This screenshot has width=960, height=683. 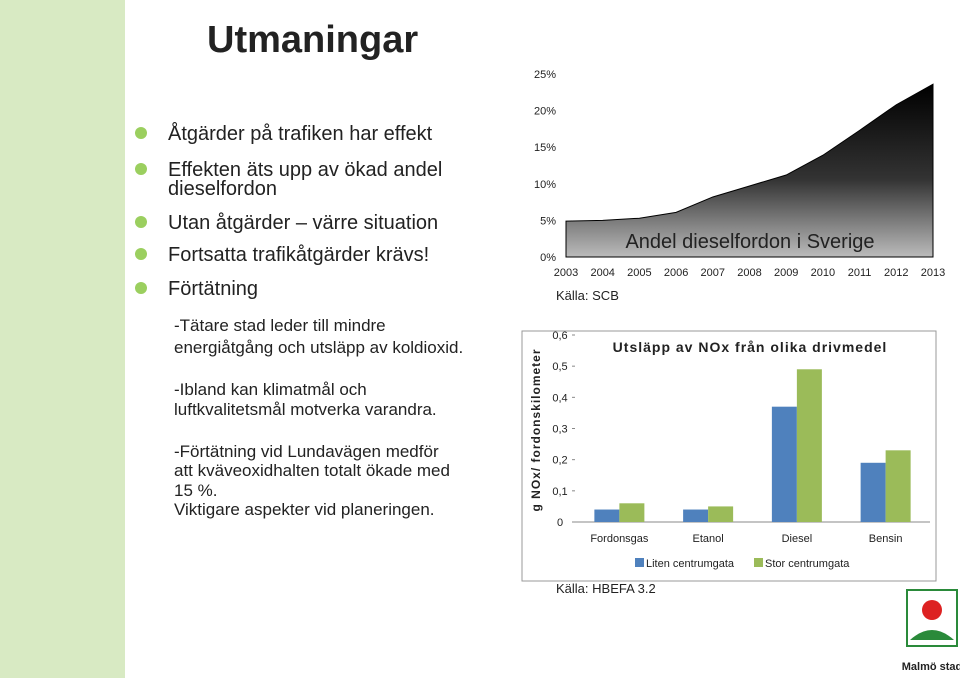 What do you see at coordinates (639, 273) in the screenshot?
I see `x-tick-label: 2005` at bounding box center [639, 273].